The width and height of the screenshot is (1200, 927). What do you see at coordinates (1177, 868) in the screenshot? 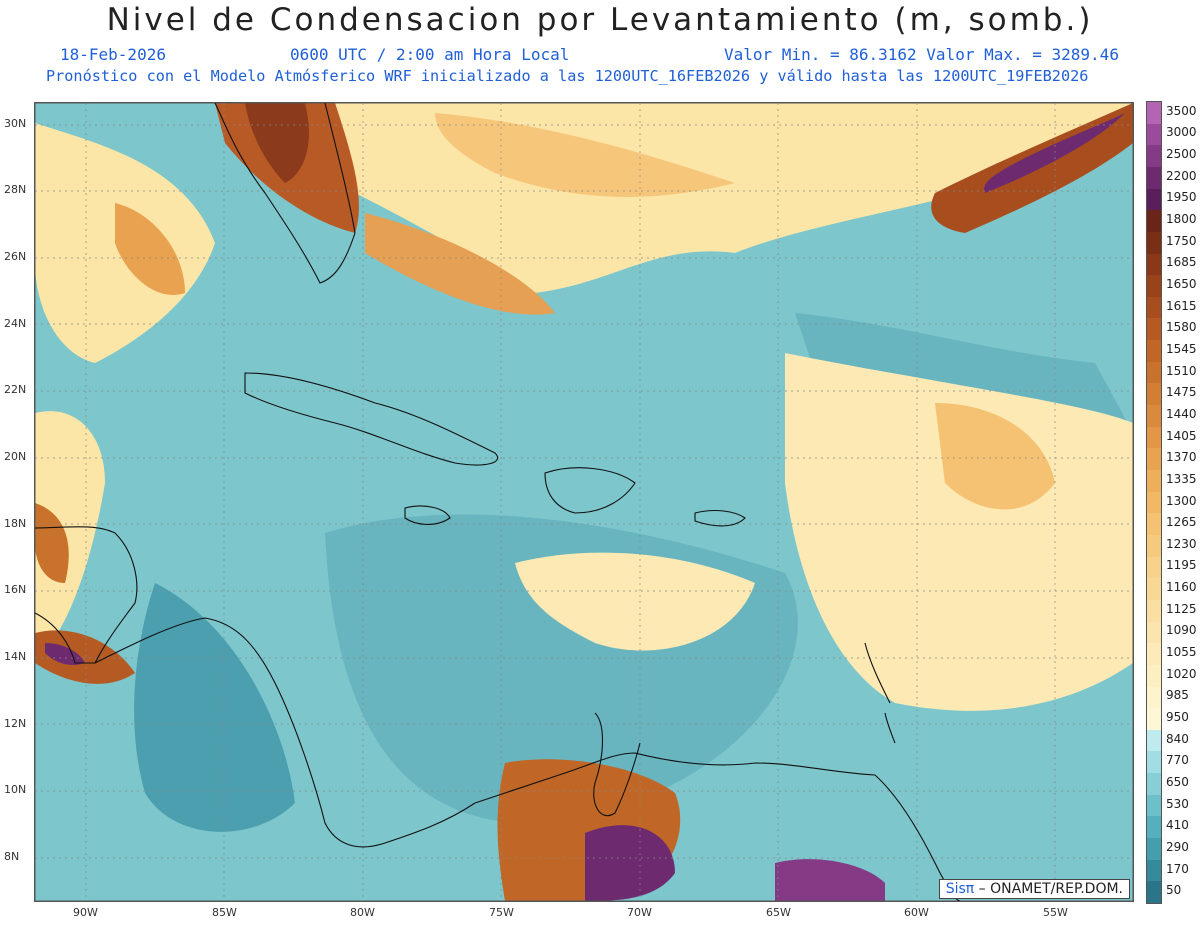
I see `colorbar-label: 170` at bounding box center [1177, 868].